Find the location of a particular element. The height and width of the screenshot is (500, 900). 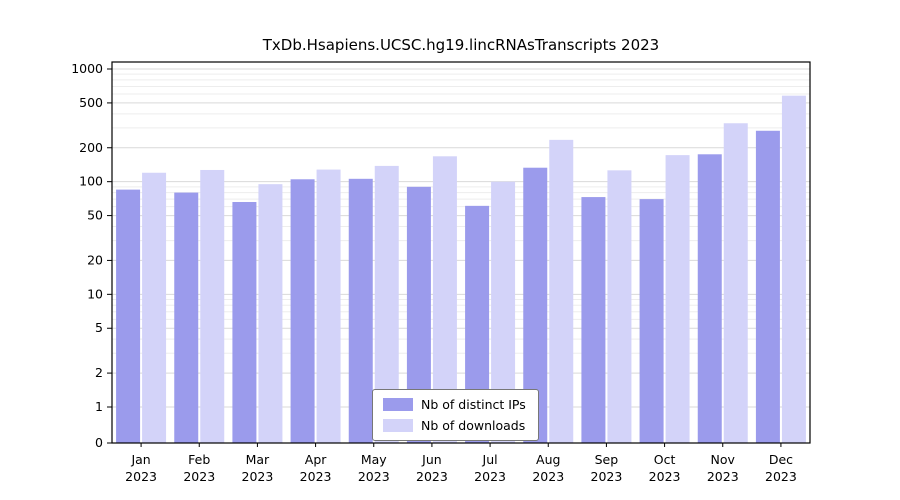

y-tick-label: 1 is located at coordinates (99, 406).